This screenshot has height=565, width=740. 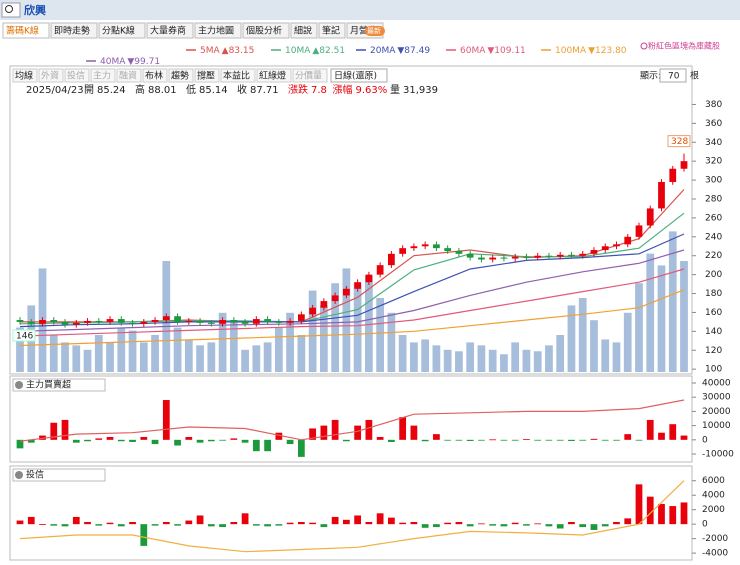 I want to click on y-tick-label: 140, so click(x=713, y=332).